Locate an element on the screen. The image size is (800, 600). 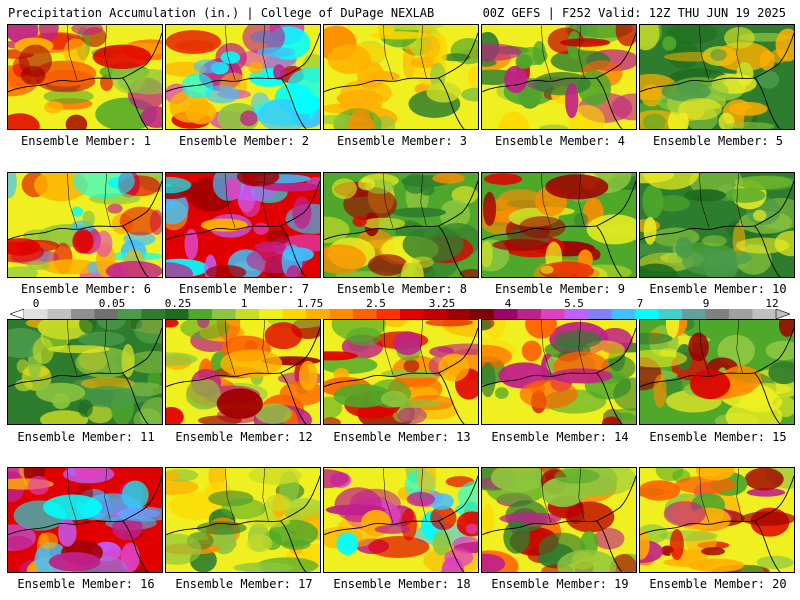
colorbar-tick-label: 9 is located at coordinates (706, 303).